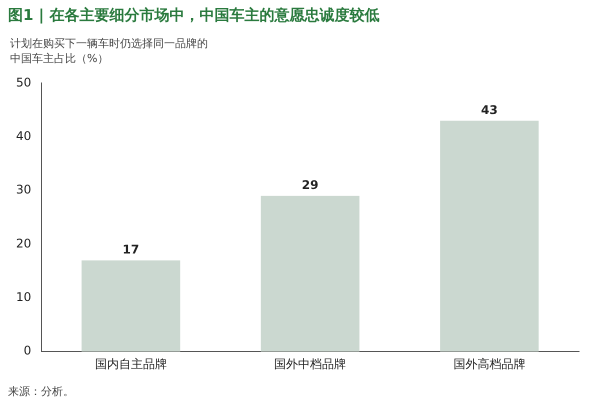 This screenshot has width=593, height=402. Describe the element at coordinates (24, 82) in the screenshot. I see `y-tick-label: 50` at that location.